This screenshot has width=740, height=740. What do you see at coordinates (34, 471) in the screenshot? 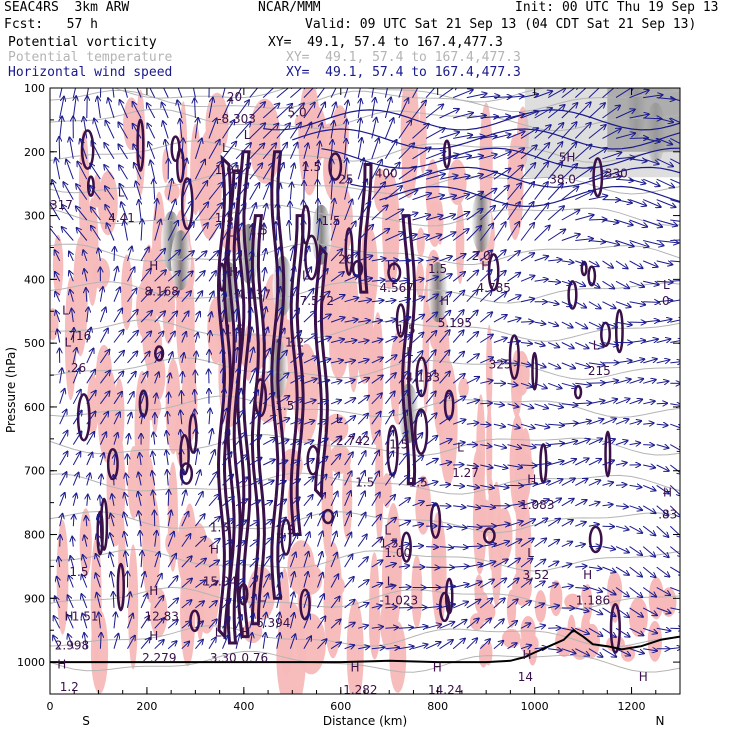
I see `y-tick-label: 700` at bounding box center [34, 471].